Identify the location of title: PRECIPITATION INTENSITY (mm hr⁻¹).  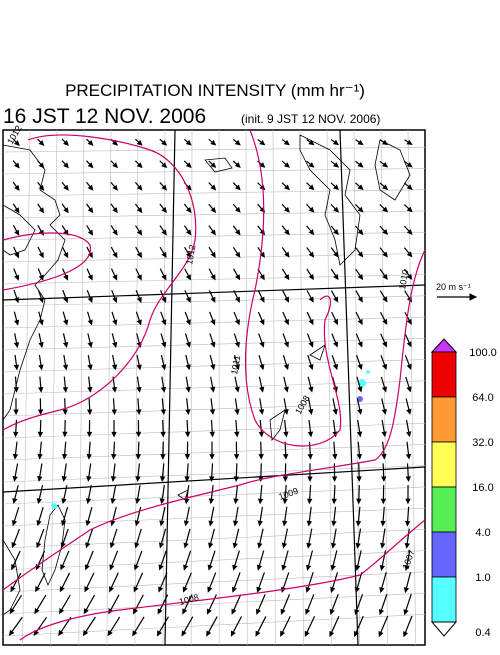
(215, 90).